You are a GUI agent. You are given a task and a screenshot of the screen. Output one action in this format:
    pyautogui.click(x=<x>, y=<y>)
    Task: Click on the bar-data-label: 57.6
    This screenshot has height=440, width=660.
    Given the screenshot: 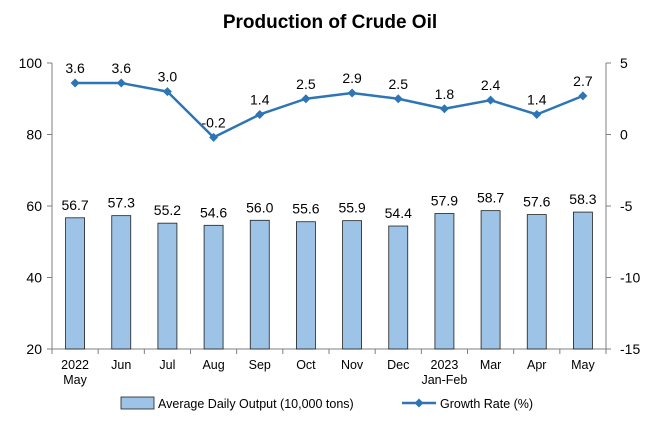 What is the action you would take?
    pyautogui.click(x=536, y=202)
    